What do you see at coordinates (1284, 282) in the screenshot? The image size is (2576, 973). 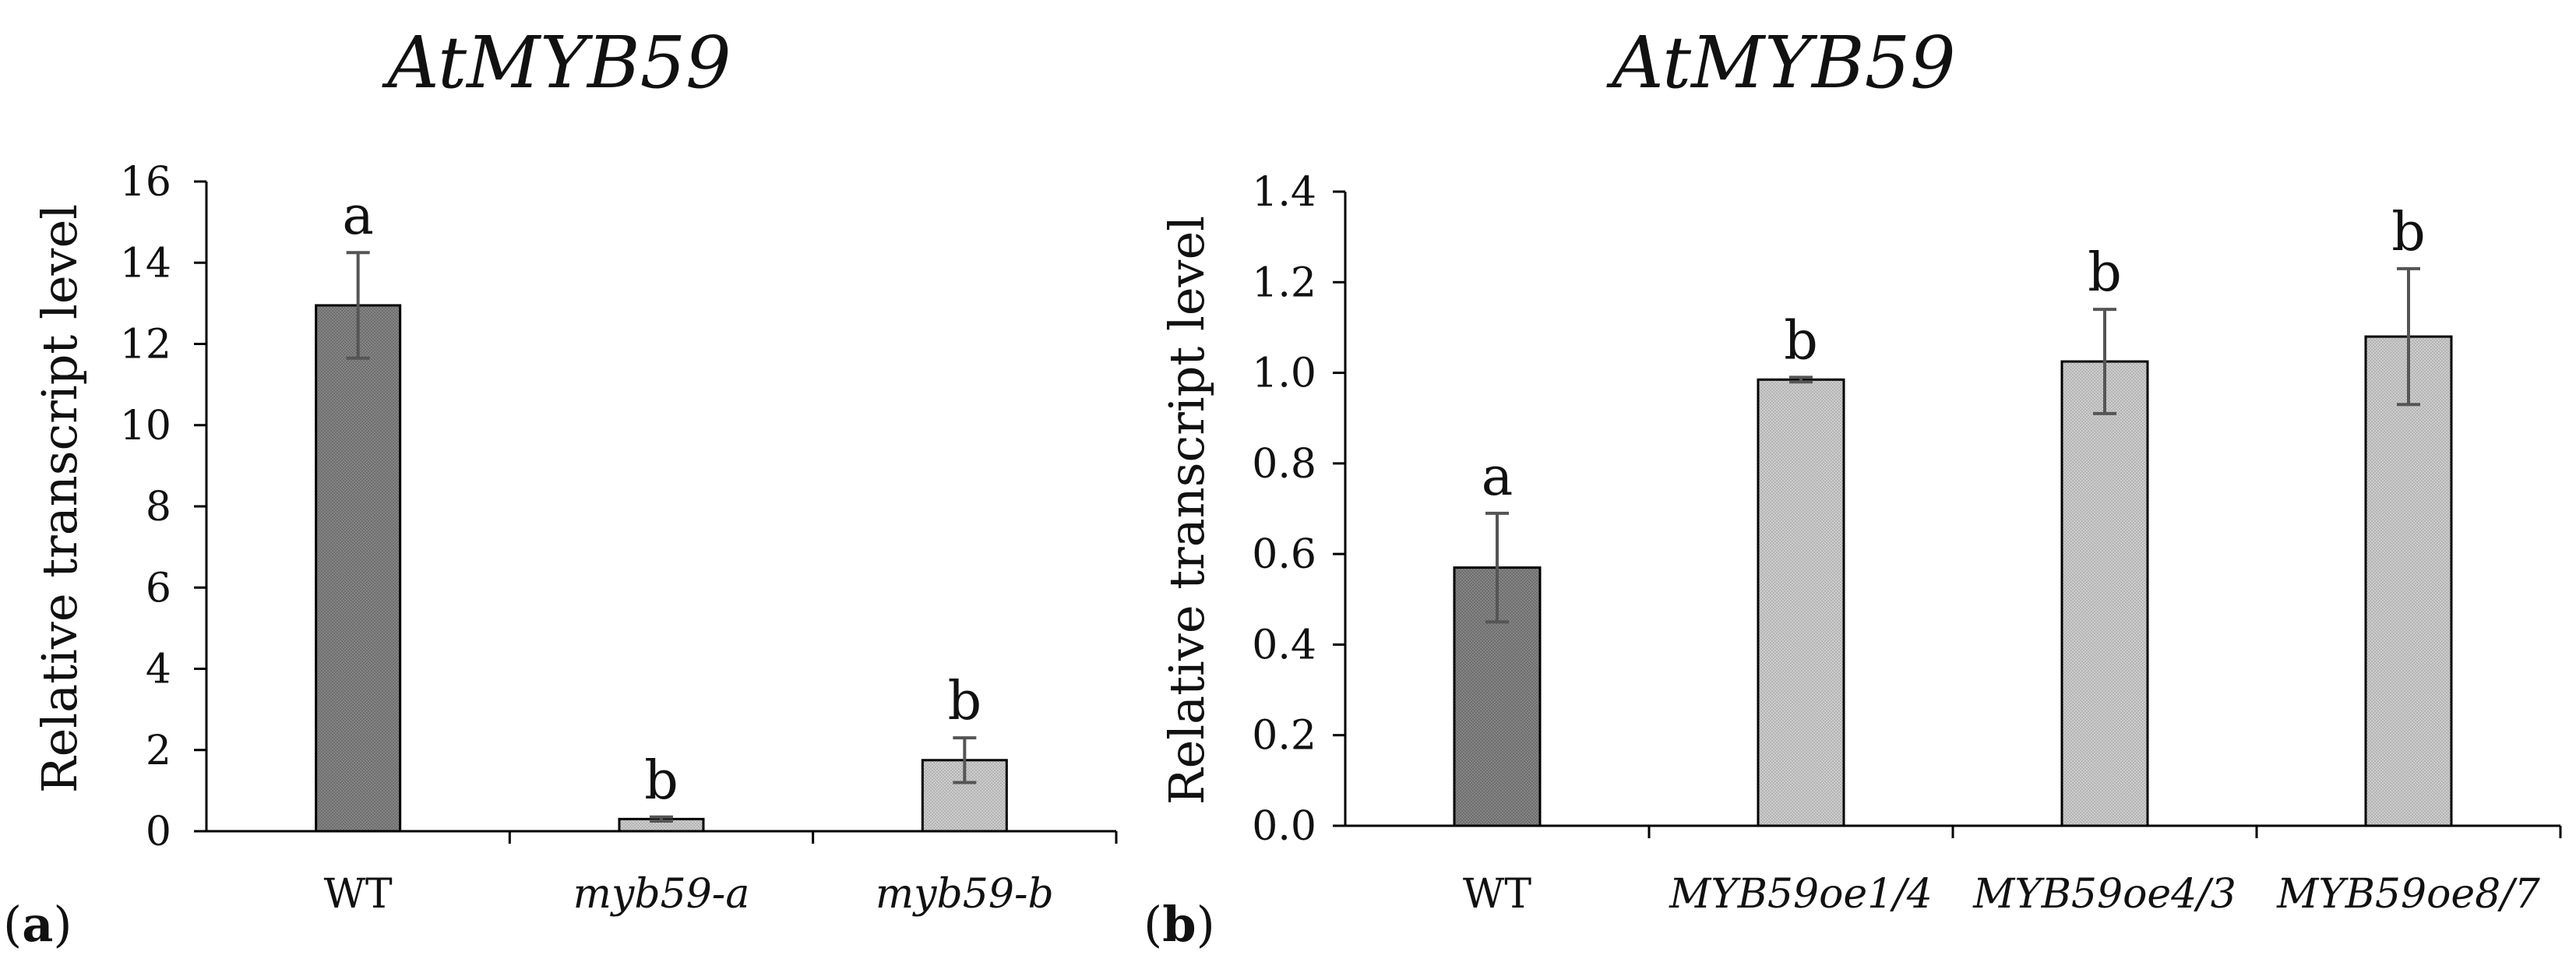 I see `y-tick-label: 1.2` at bounding box center [1284, 282].